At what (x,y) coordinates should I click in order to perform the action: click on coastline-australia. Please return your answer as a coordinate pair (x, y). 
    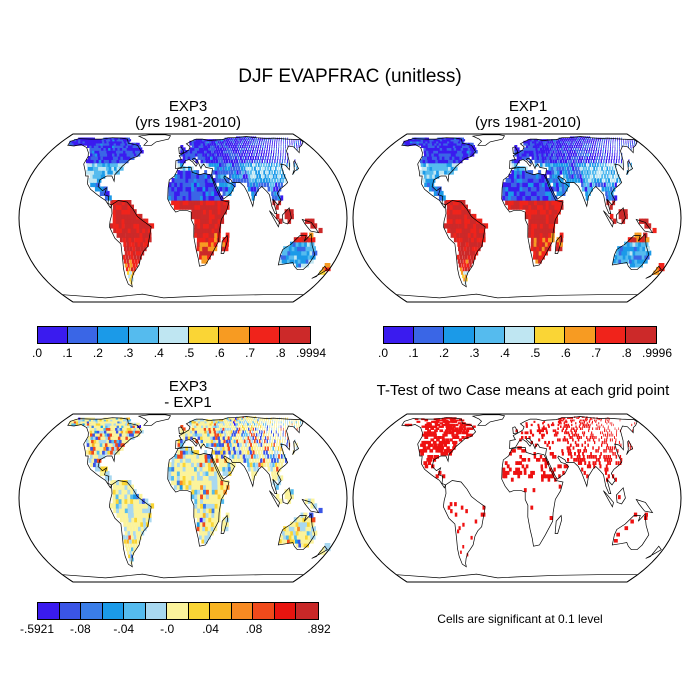
    Looking at the image, I should click on (296, 532).